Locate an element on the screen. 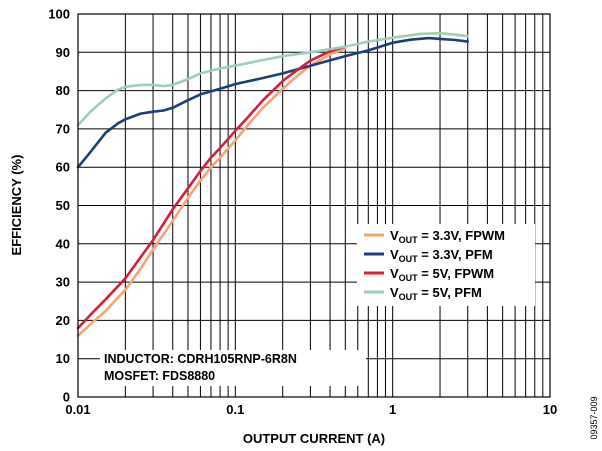  x-tick-label: 0.01 is located at coordinates (77, 409).